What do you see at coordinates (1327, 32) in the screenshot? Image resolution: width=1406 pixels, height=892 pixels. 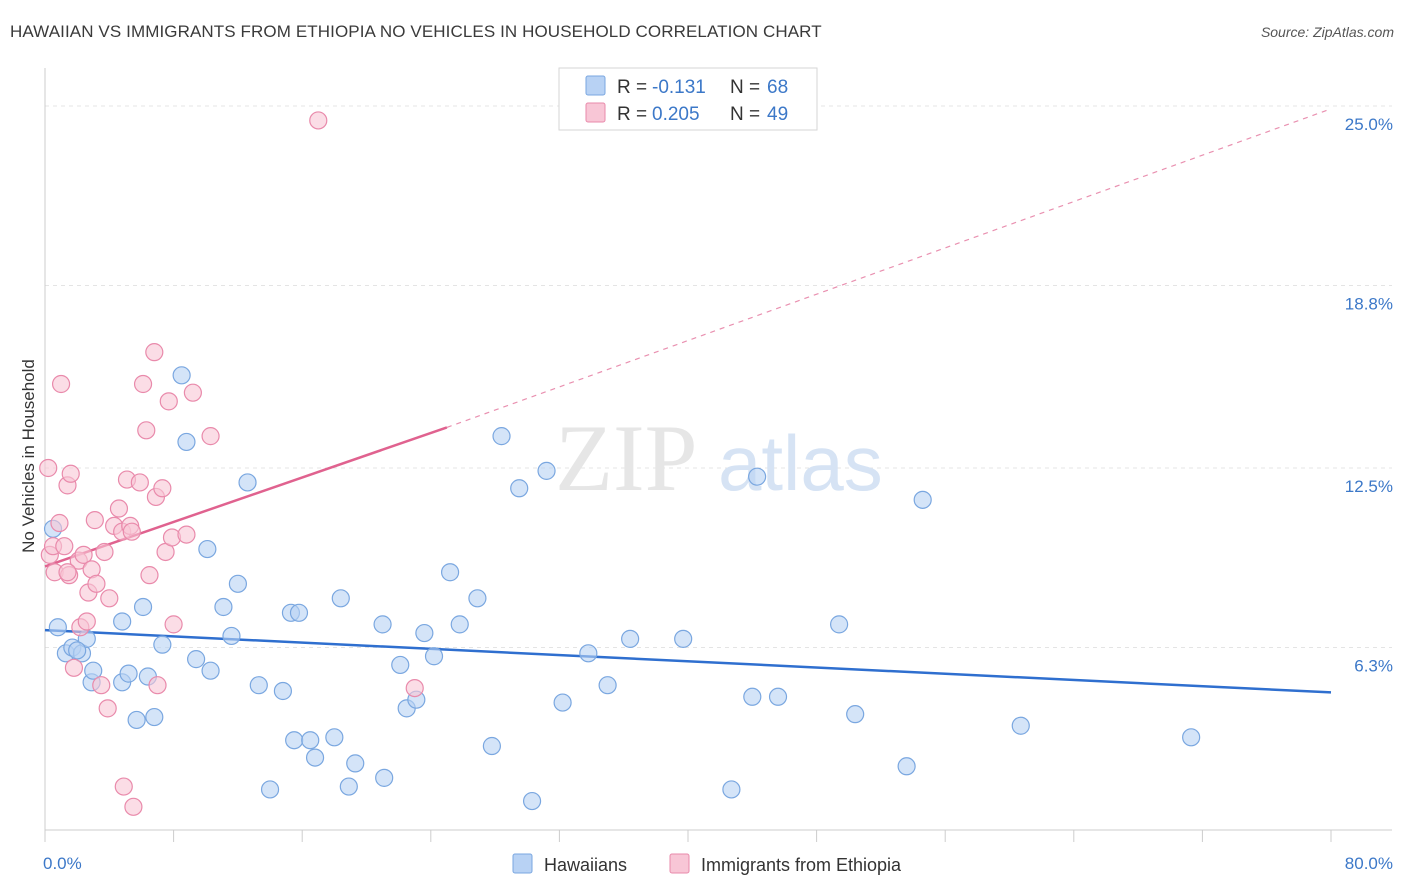 I see `source-label: Source: ZipAtlas.com` at bounding box center [1327, 32].